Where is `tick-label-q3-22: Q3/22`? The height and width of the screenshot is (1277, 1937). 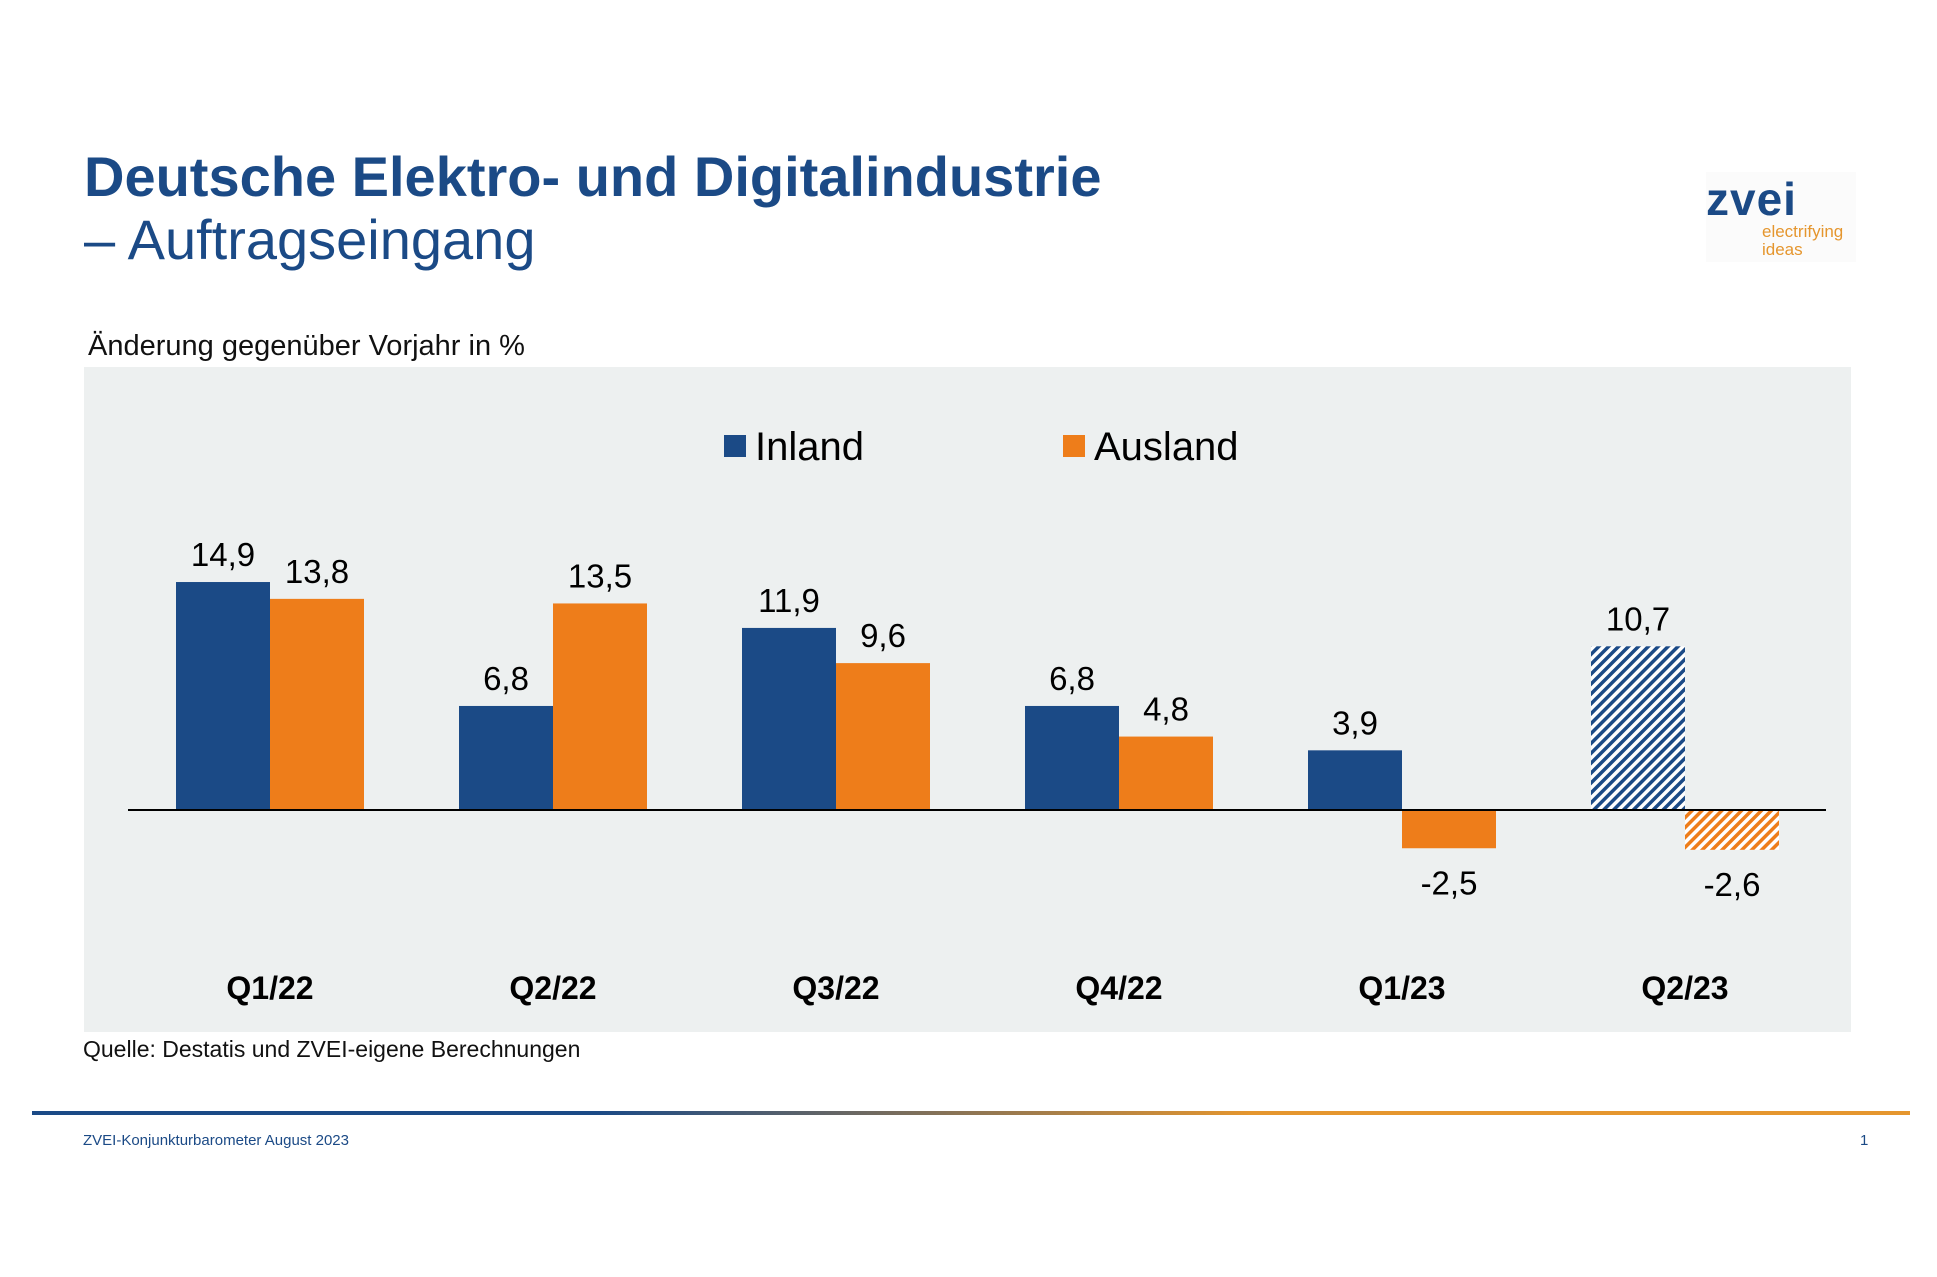
tick-label-q3-22: Q3/22 is located at coordinates (835, 988).